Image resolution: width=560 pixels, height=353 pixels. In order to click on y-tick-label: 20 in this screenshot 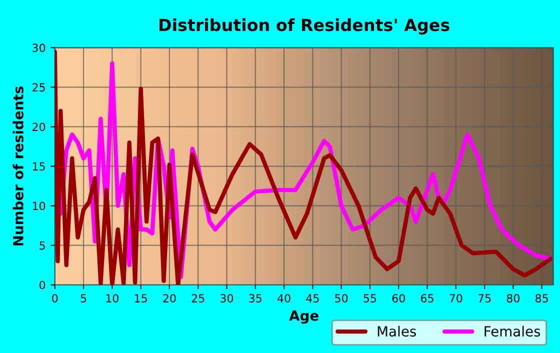, I will do `click(39, 127)`.